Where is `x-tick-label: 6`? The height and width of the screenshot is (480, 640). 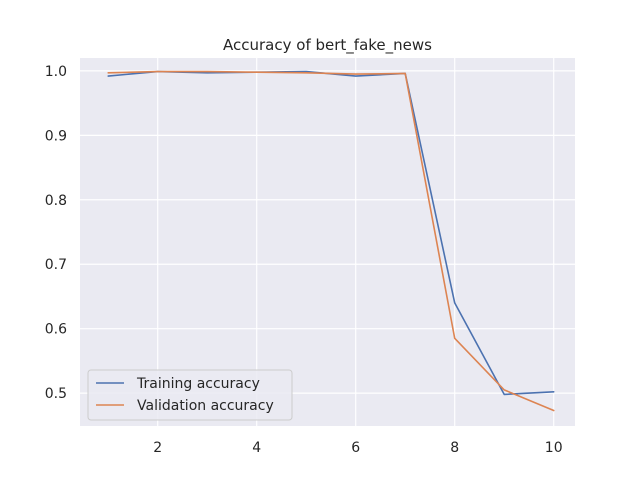
x-tick-label: 6 is located at coordinates (355, 448).